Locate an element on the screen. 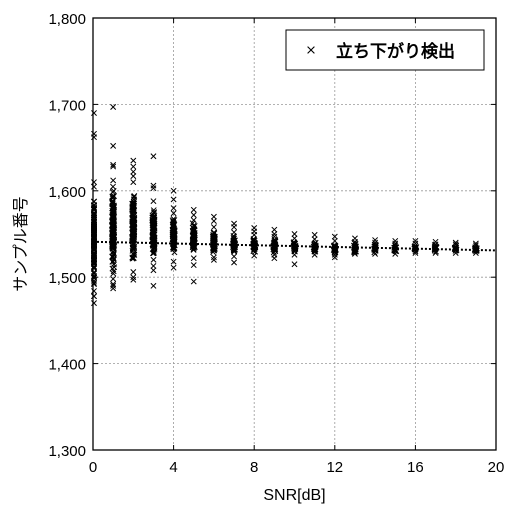  legend-marker-x-icon is located at coordinates (311, 50).